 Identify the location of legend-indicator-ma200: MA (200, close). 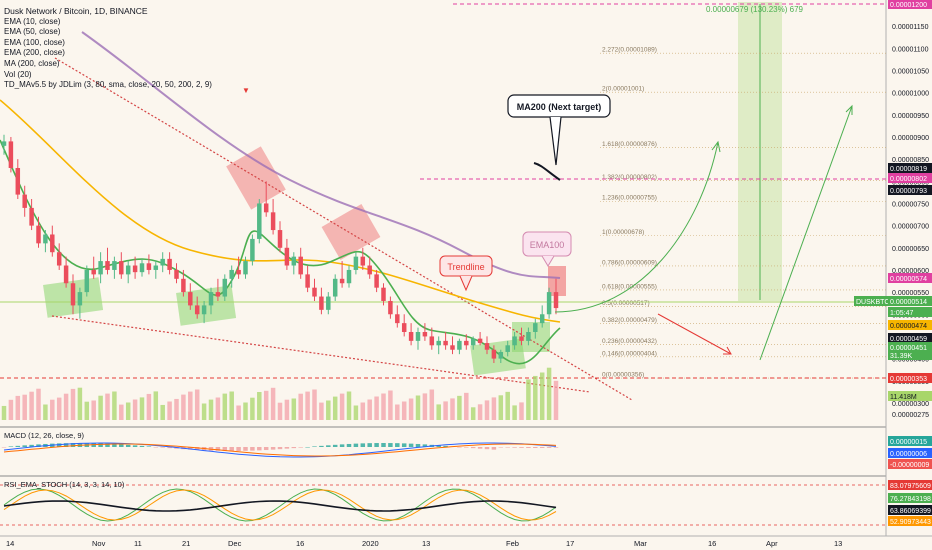
(32, 63).